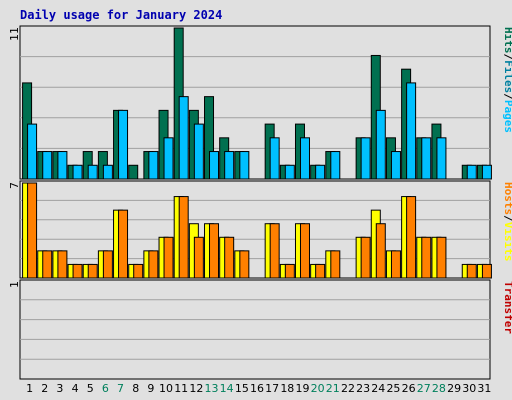  I want to click on side-label-part: Visits, so click(507, 242).